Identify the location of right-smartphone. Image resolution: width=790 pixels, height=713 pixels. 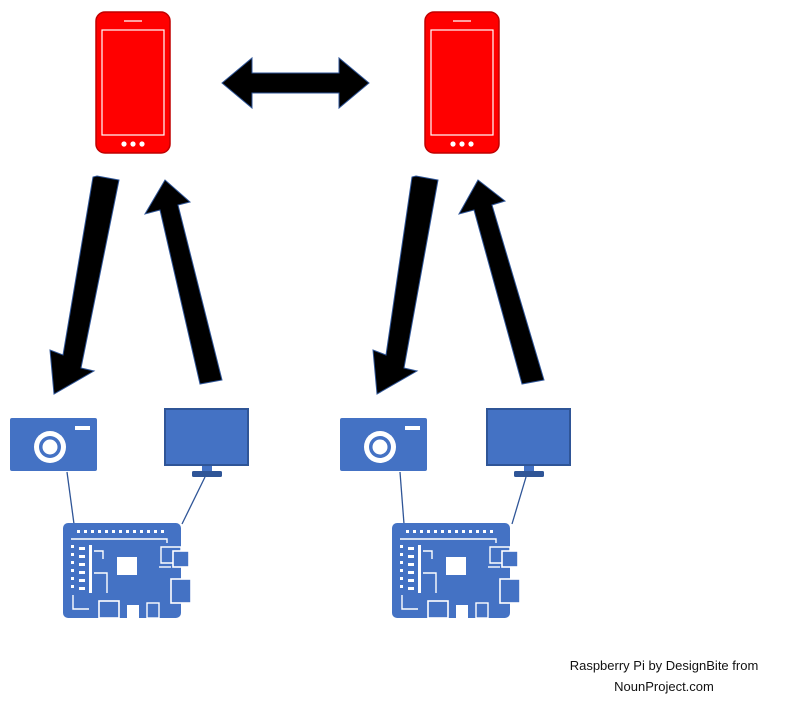
(462, 82).